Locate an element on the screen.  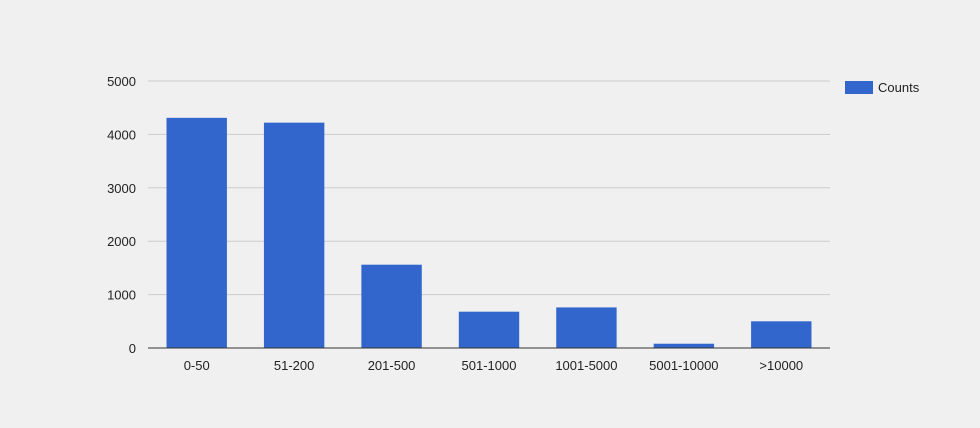
legend-swatch-counts is located at coordinates (859, 87).